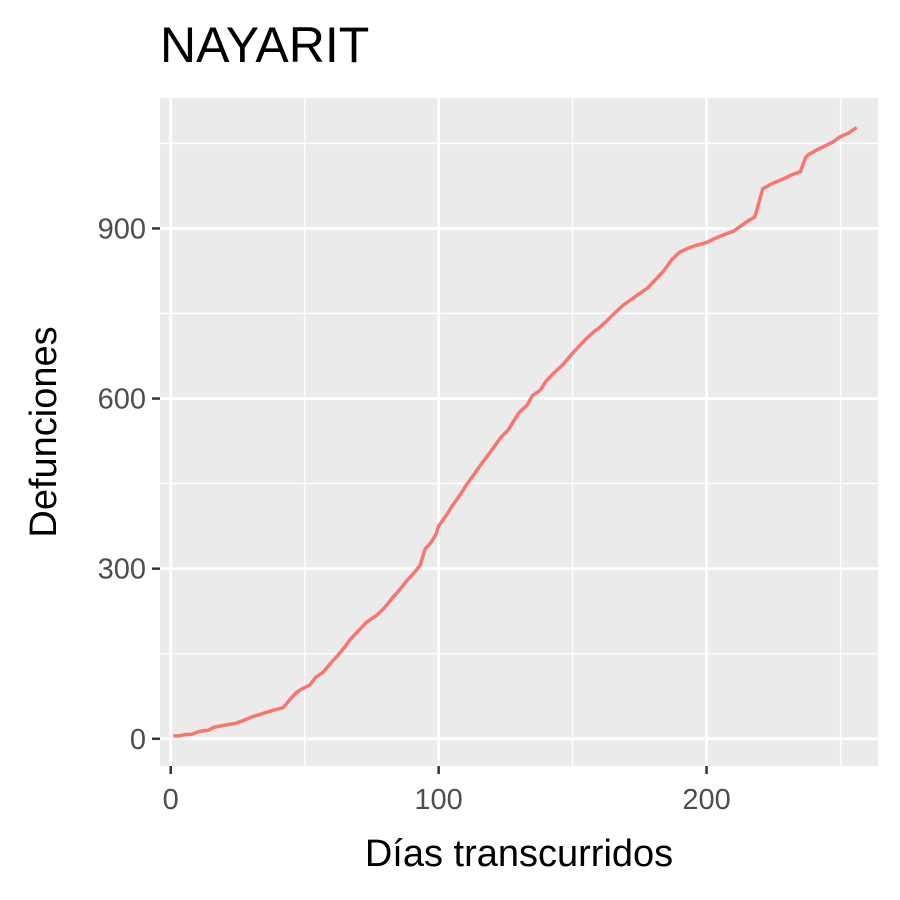  Describe the element at coordinates (138, 740) in the screenshot. I see `y-tick-label: 0` at that location.